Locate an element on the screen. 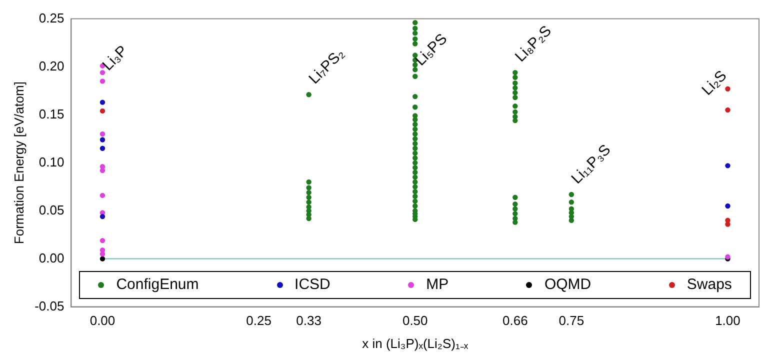 The image size is (773, 364). y-tick-label: 0.00 is located at coordinates (51, 258).